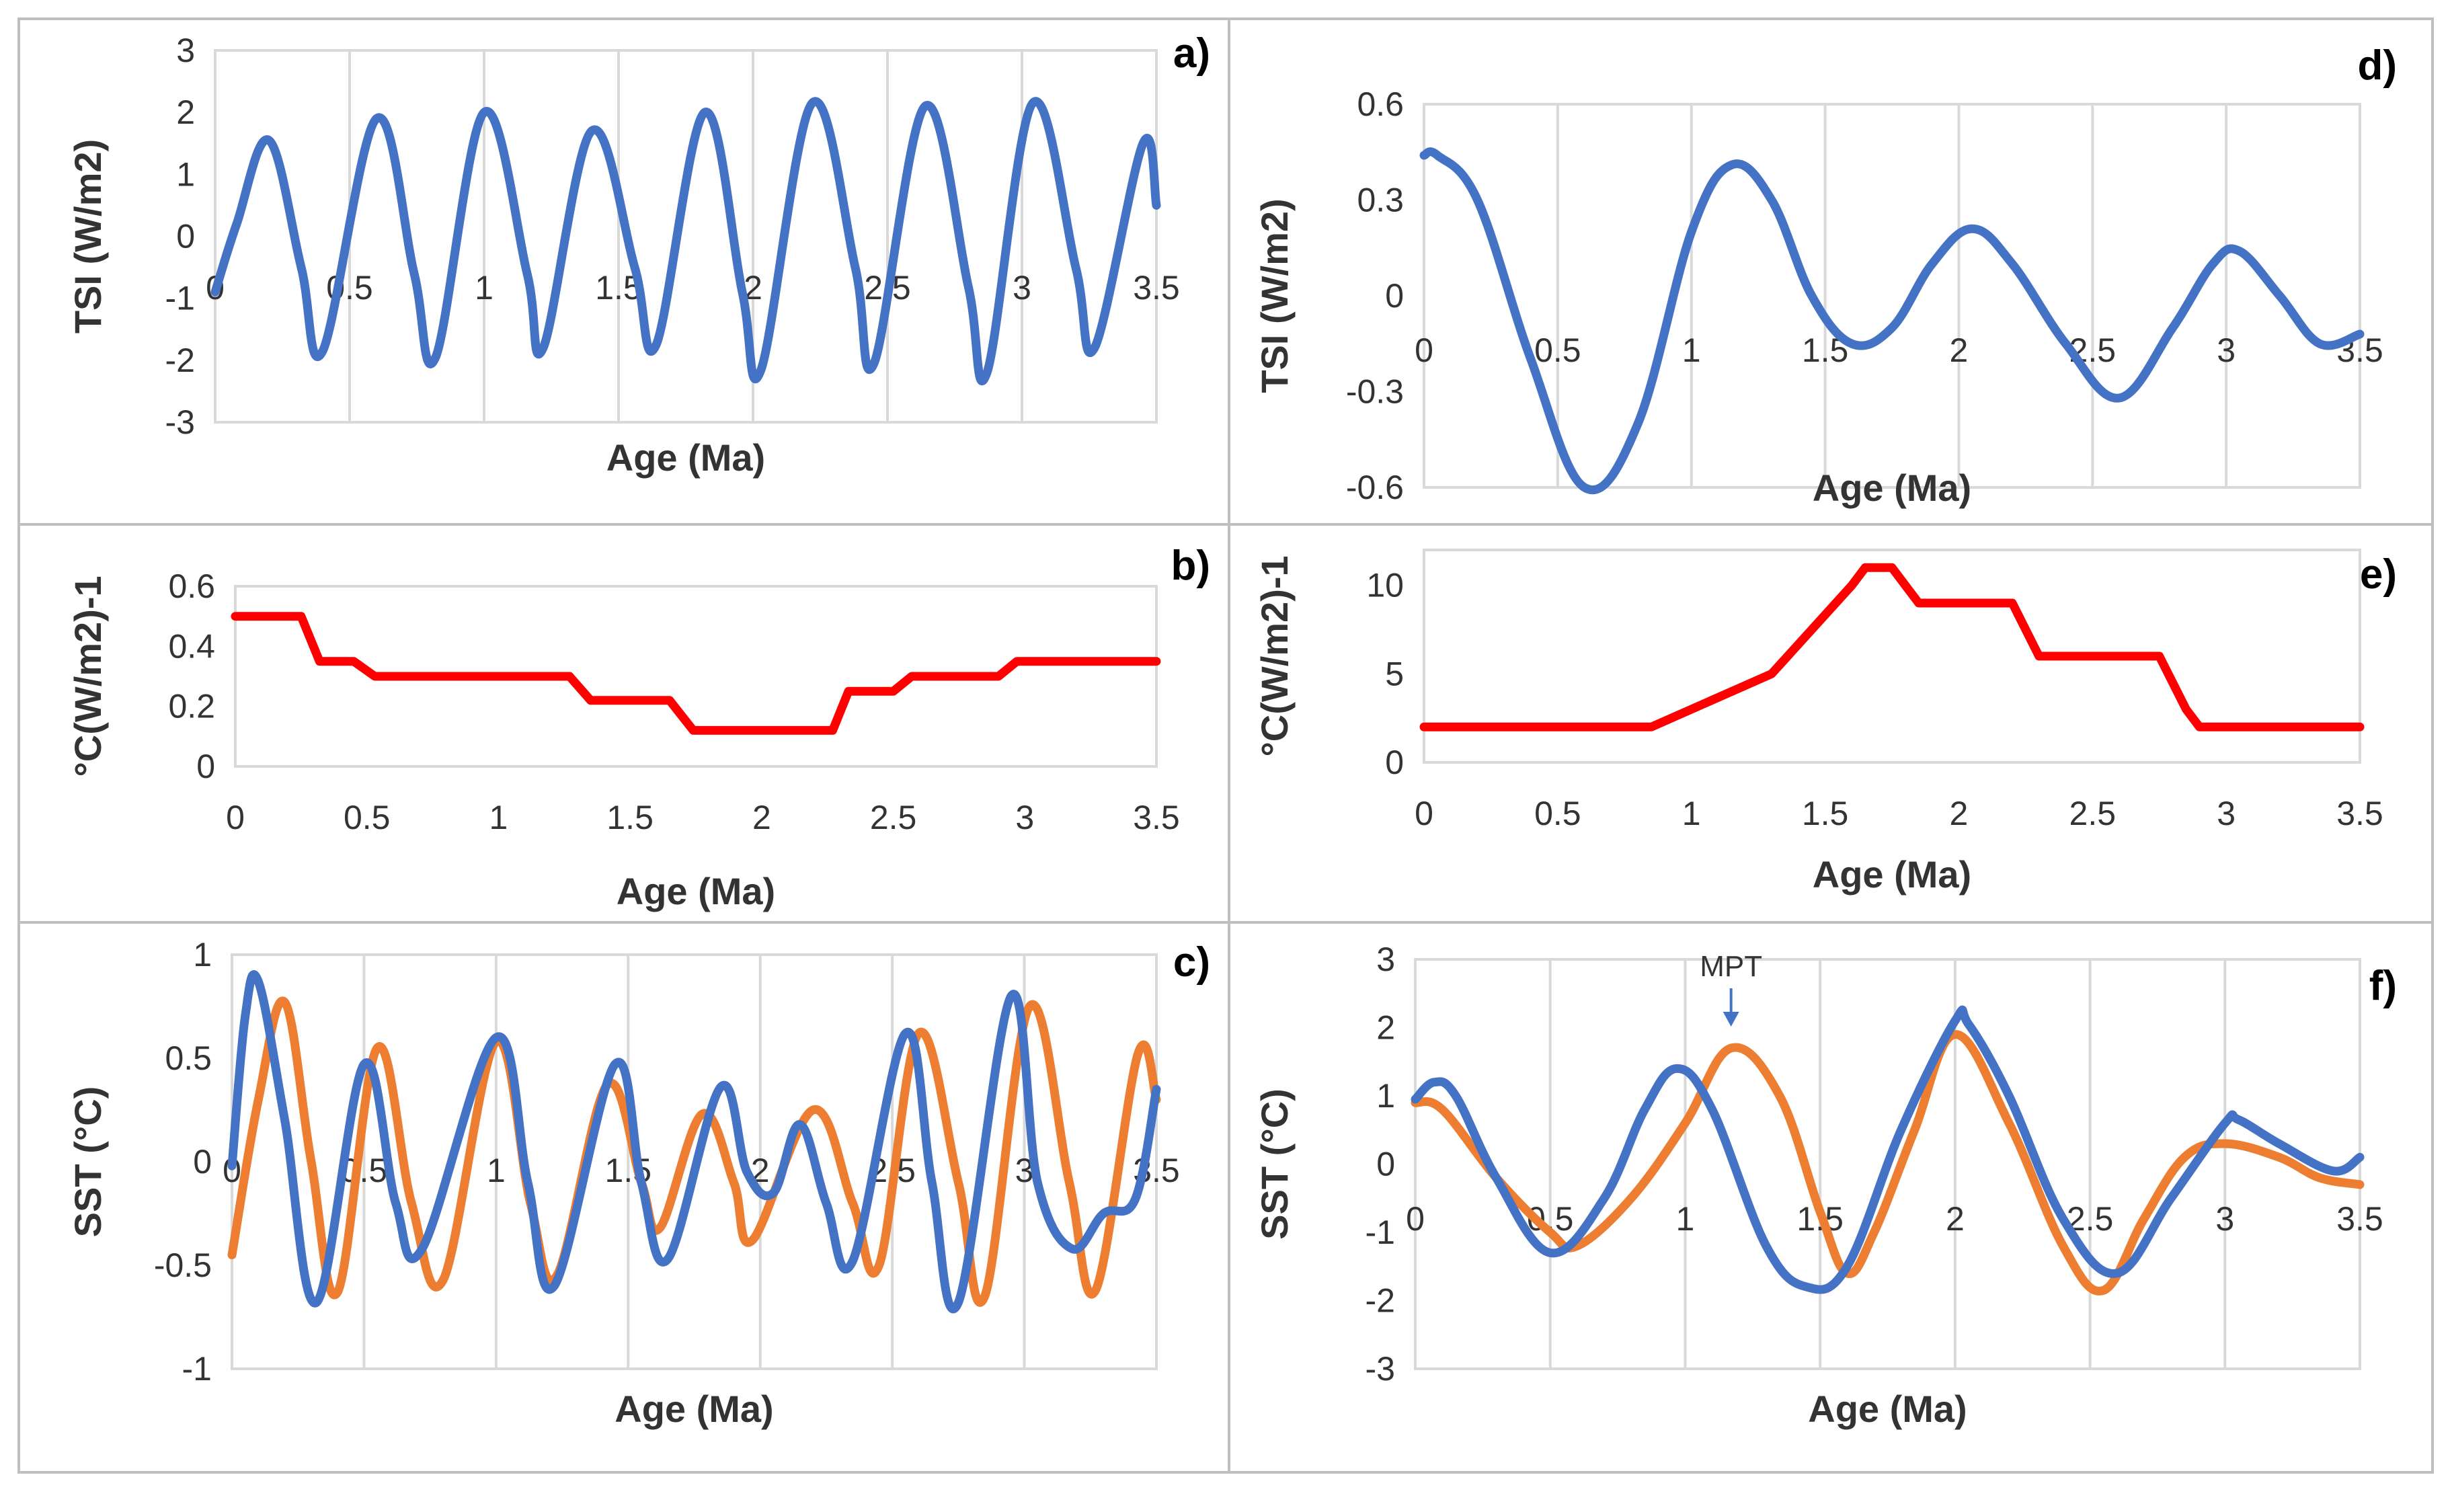 Image resolution: width=2450 pixels, height=1512 pixels. Describe the element at coordinates (1192, 962) in the screenshot. I see `panel-label-c: c)` at that location.